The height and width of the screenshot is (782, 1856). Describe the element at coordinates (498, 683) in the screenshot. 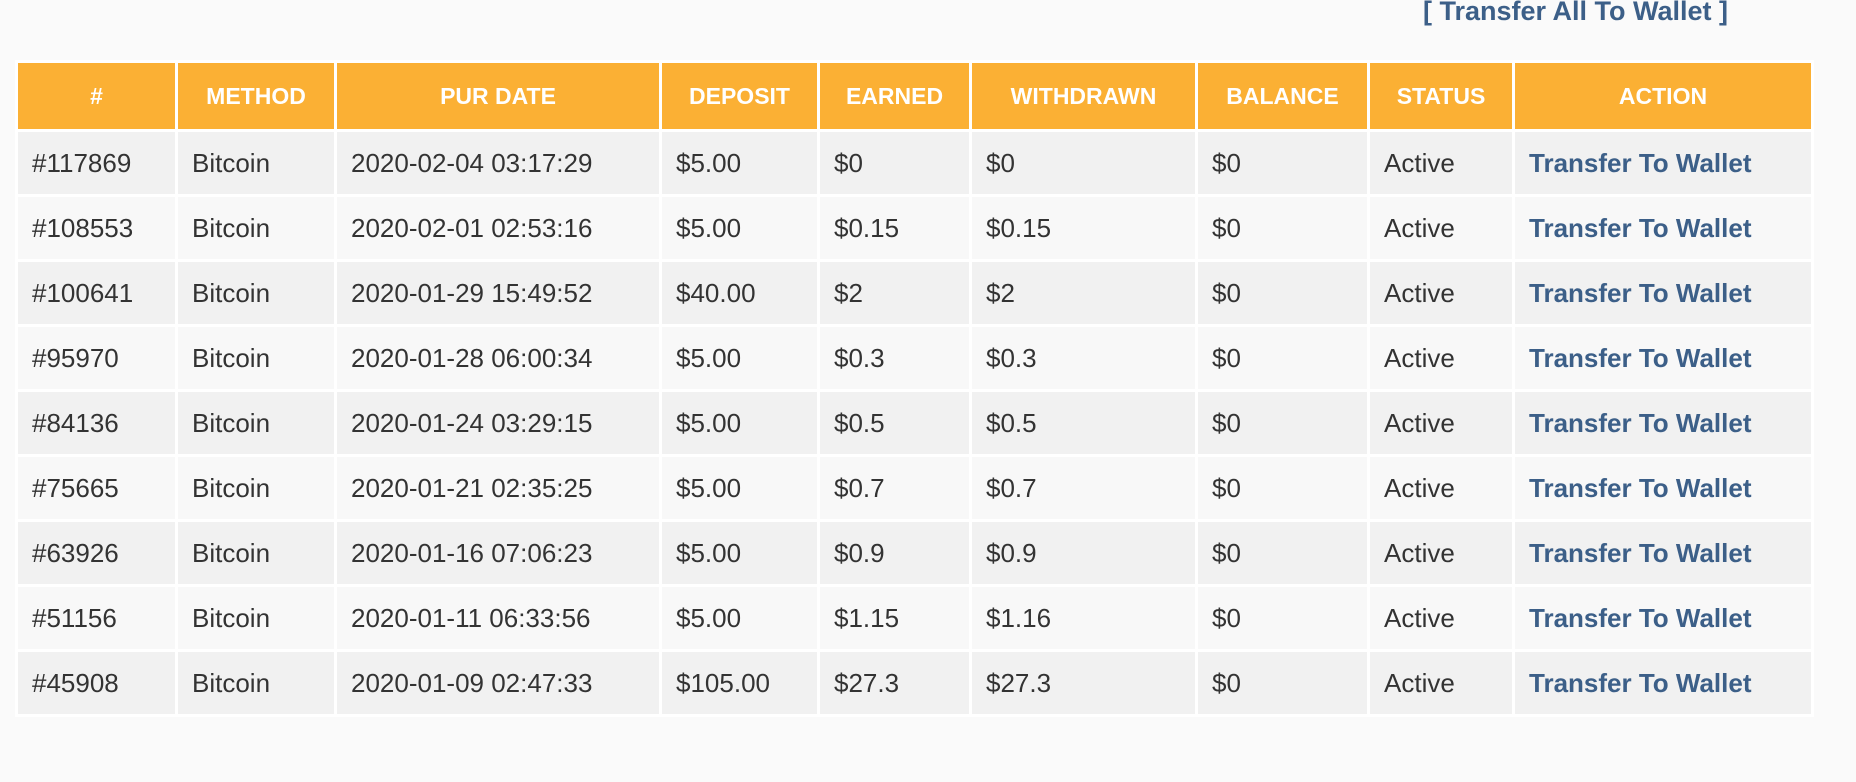

I see `table-cell: 2020-01-09 02:47:33` at that location.